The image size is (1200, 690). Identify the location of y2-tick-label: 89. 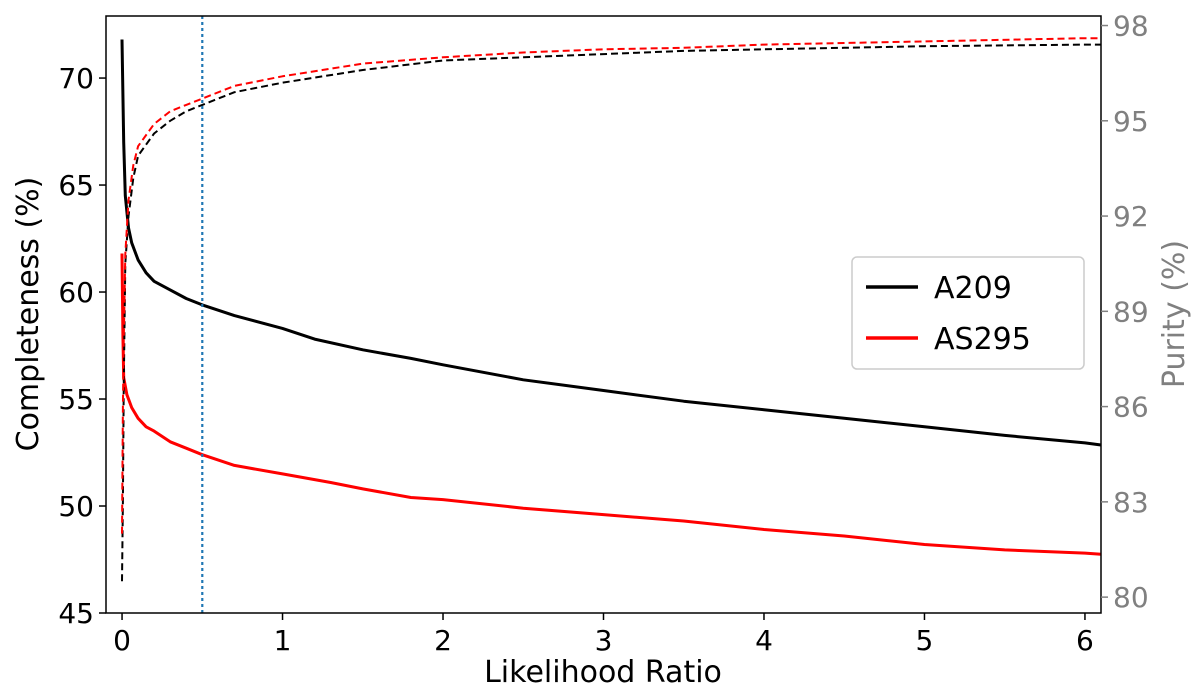
(1131, 311).